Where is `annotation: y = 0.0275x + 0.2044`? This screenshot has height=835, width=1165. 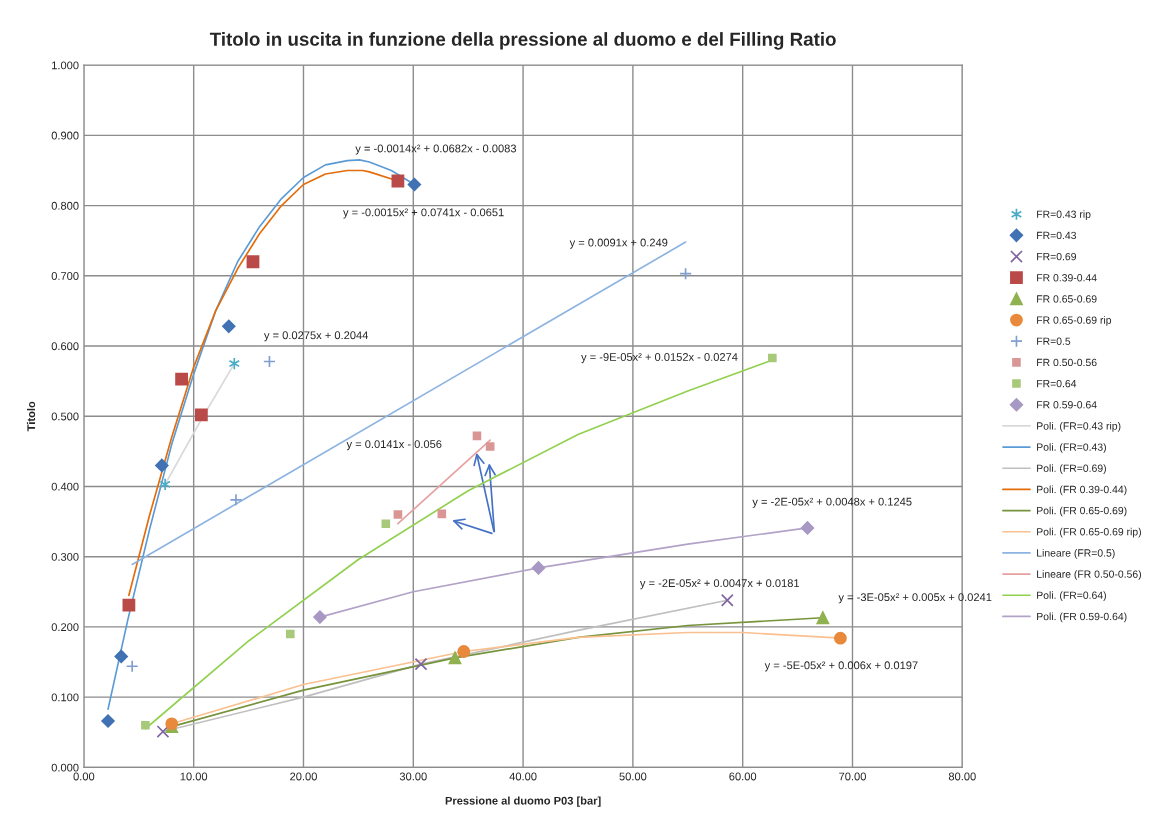
annotation: y = 0.0275x + 0.2044 is located at coordinates (316, 336).